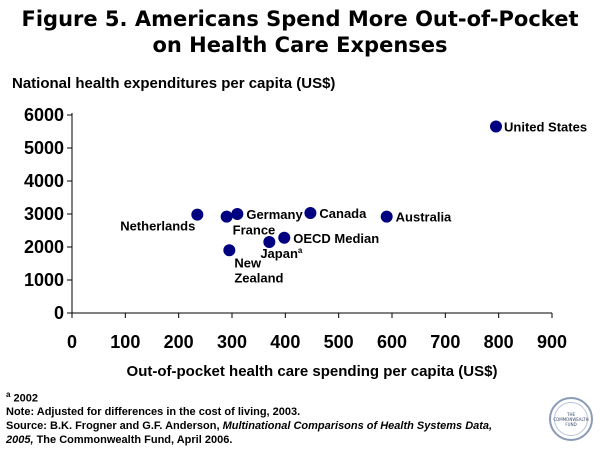 The height and width of the screenshot is (450, 600). I want to click on footnote-marker: a, so click(8, 394).